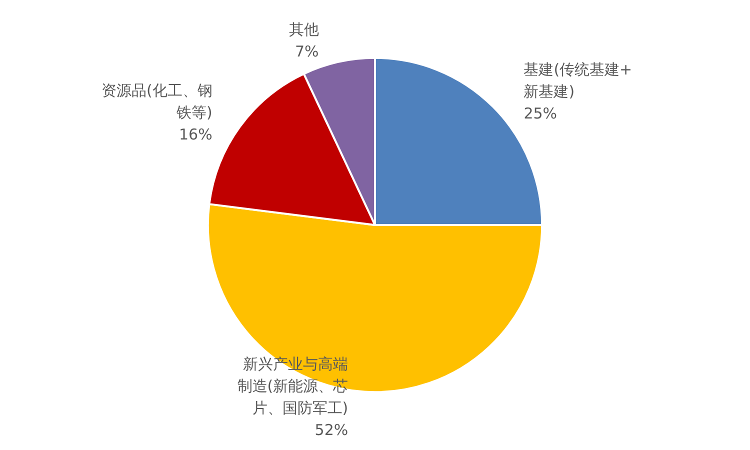 This screenshot has height=450, width=750. I want to click on data-label: 16%, so click(195, 135).